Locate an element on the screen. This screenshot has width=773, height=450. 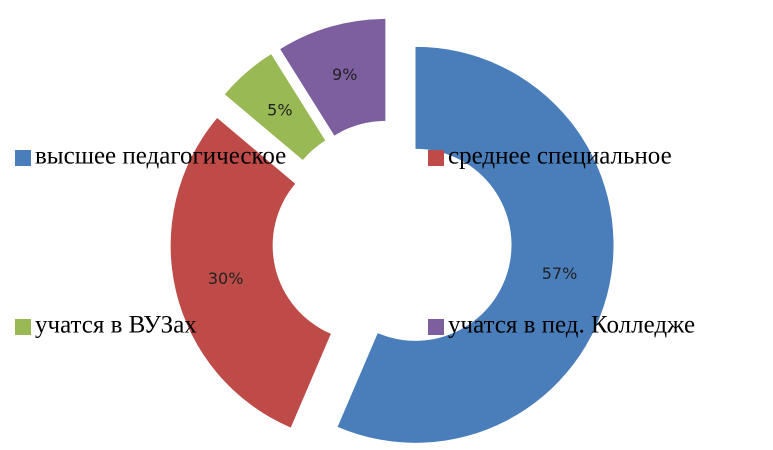
data-label: 30% is located at coordinates (226, 278).